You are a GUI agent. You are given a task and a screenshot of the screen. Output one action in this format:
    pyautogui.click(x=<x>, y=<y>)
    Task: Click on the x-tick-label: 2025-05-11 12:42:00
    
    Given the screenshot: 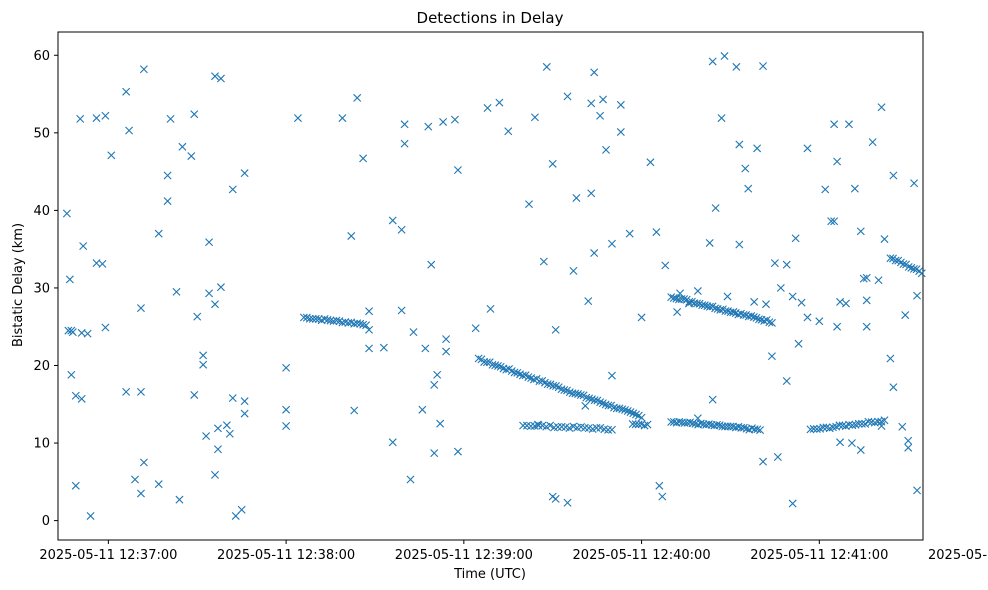 What is the action you would take?
    pyautogui.click(x=958, y=555)
    